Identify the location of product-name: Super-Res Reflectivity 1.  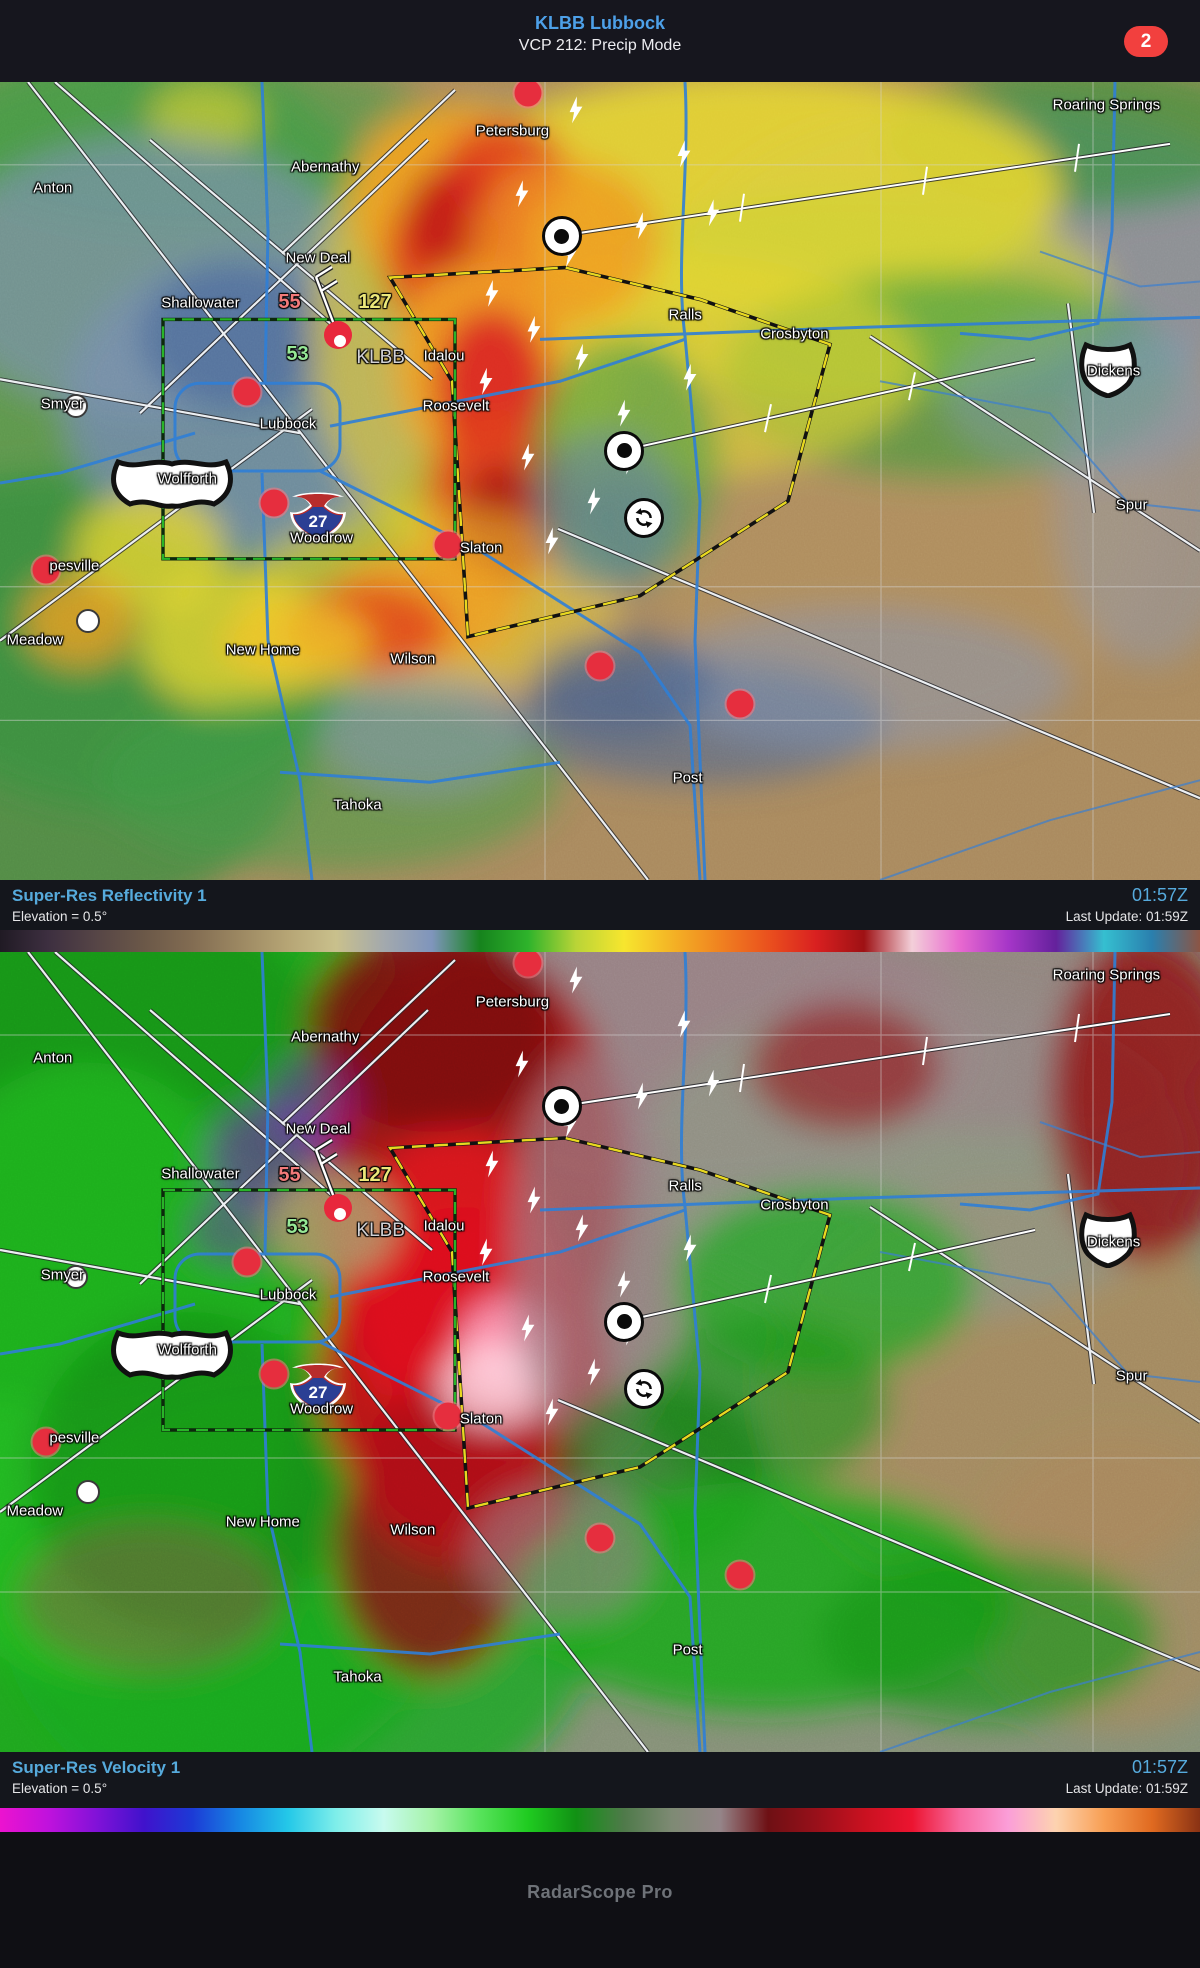
(109, 895).